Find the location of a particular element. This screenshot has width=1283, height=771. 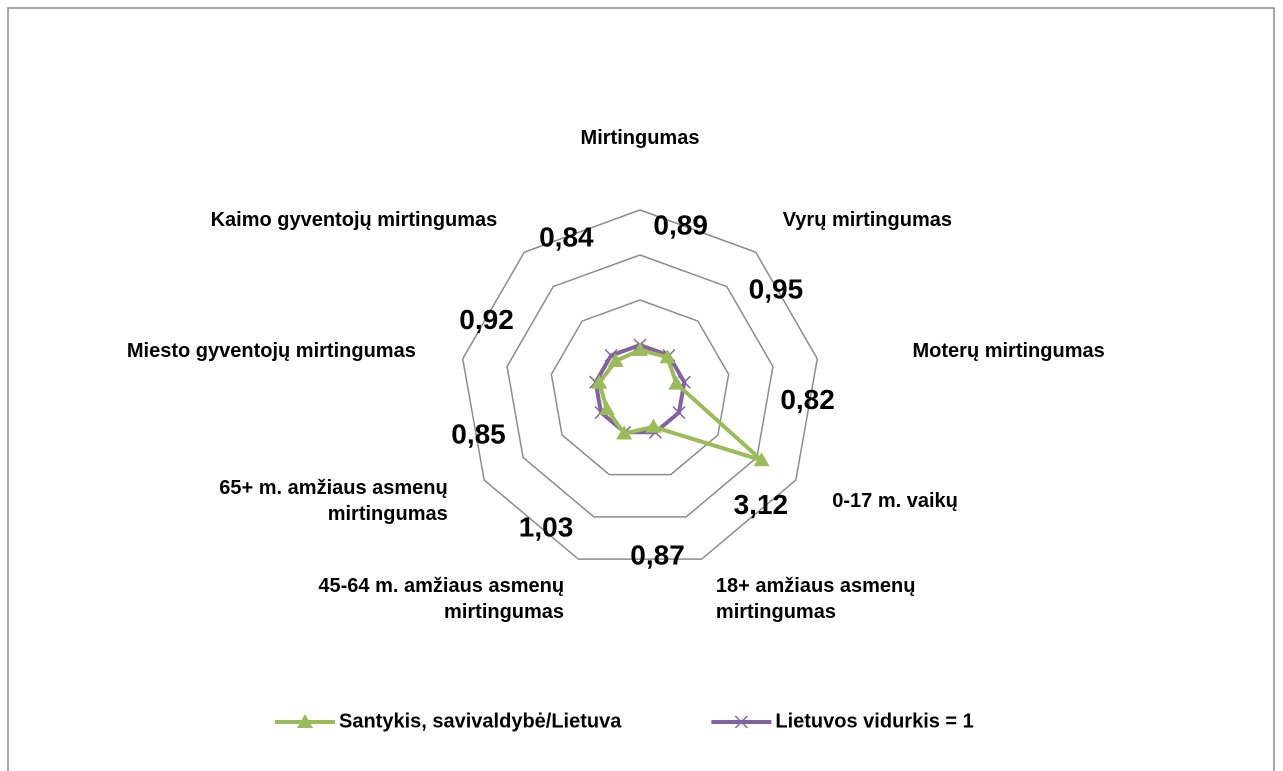

data-label: 0,82 is located at coordinates (807, 399).